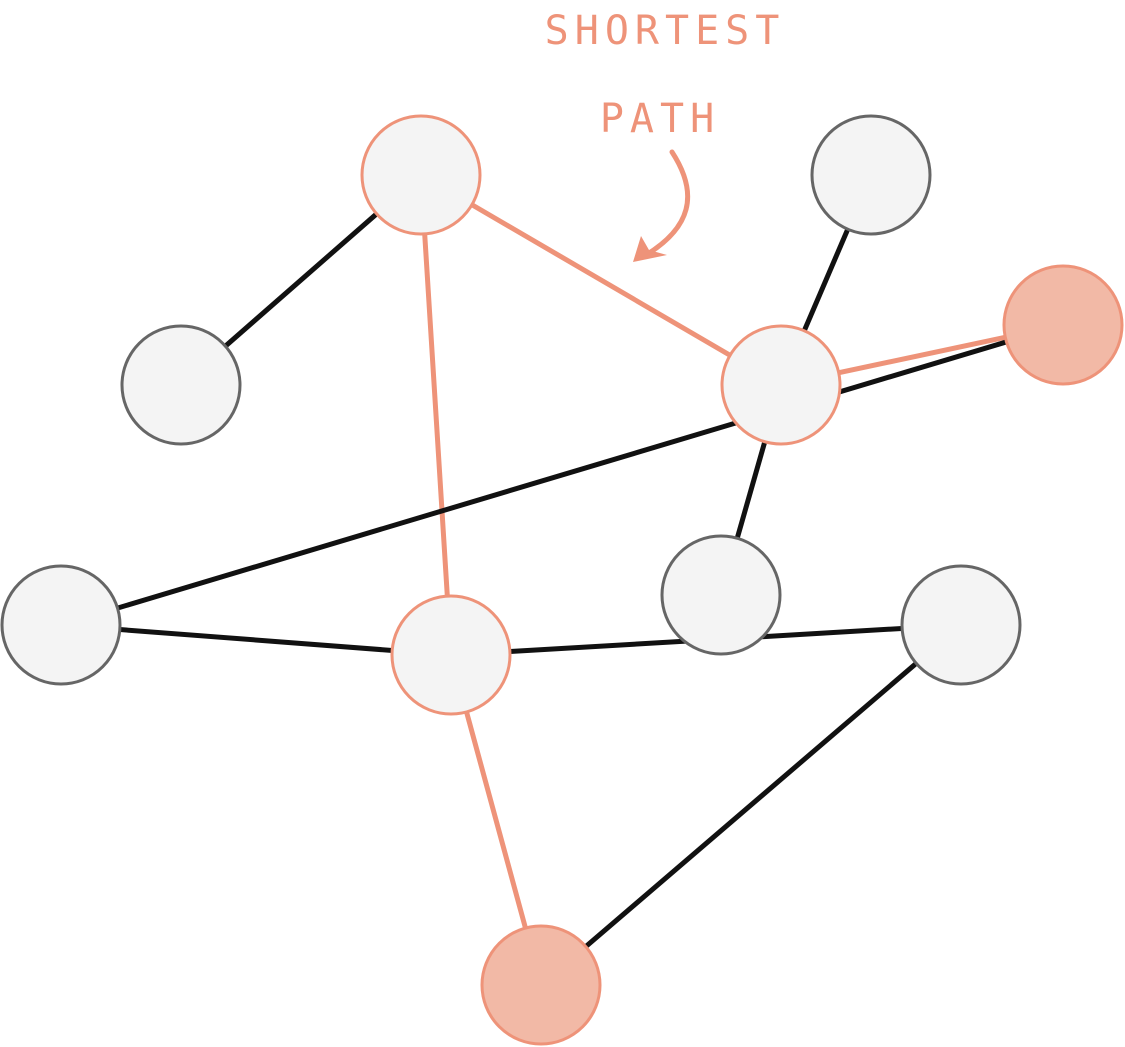 The height and width of the screenshot is (1047, 1125). What do you see at coordinates (665, 31) in the screenshot?
I see `annotation-label-shortest: SHORTEST` at bounding box center [665, 31].